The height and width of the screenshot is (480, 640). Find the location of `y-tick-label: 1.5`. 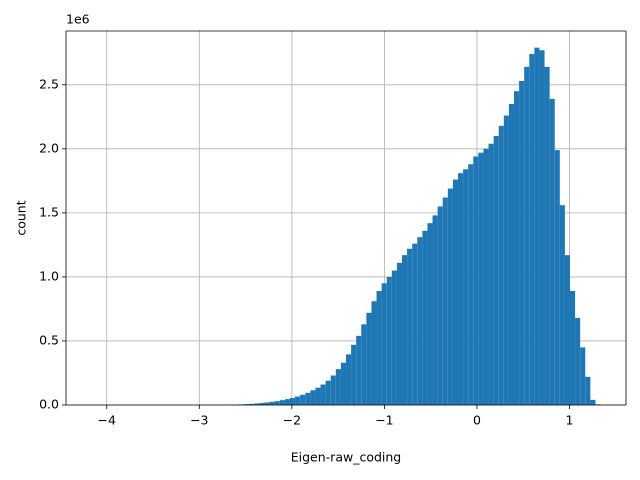

y-tick-label: 1.5 is located at coordinates (49, 211).